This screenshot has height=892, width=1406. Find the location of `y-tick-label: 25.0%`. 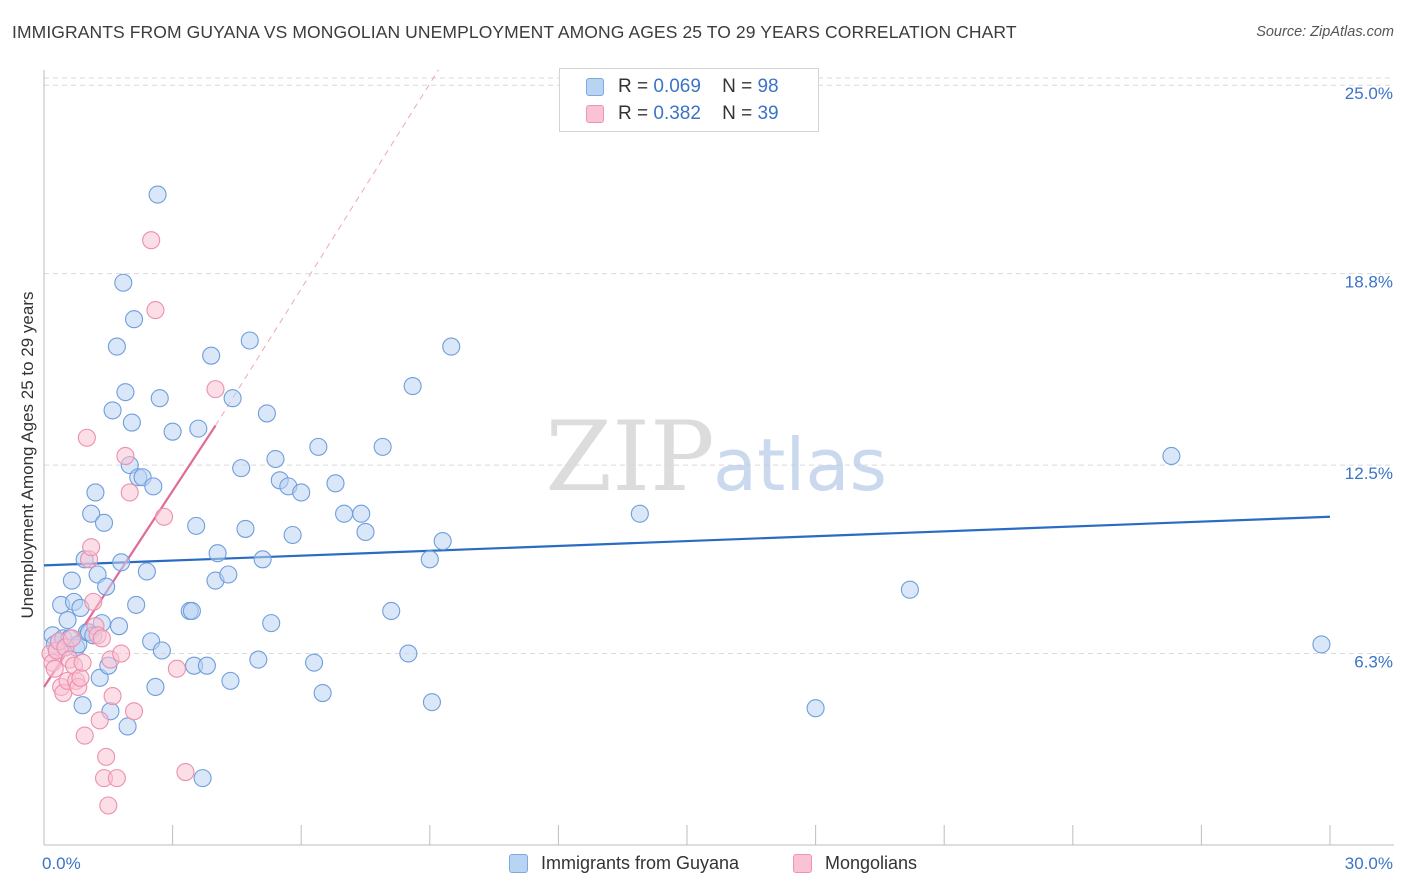

y-tick-label: 25.0% is located at coordinates (1369, 93).